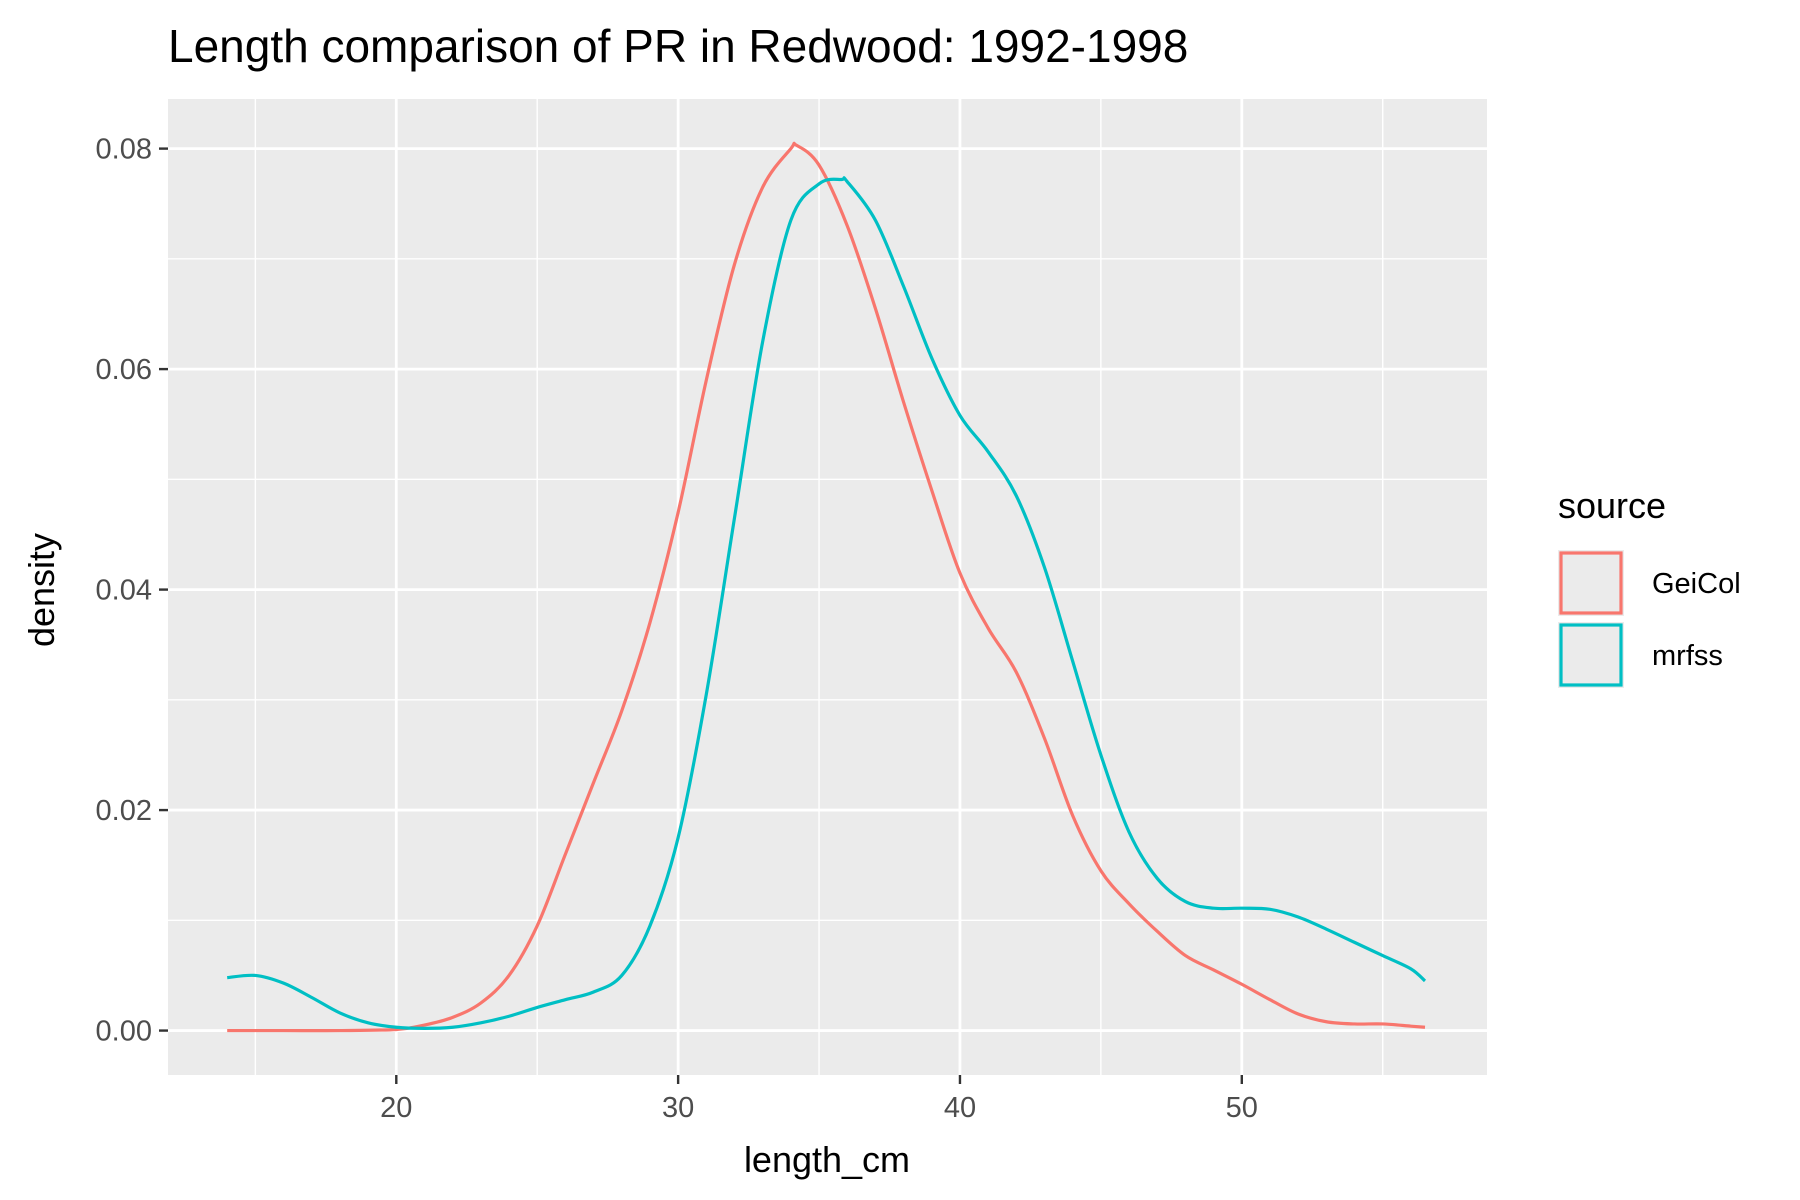  I want to click on y-tick-label: 0.06, so click(124, 370).